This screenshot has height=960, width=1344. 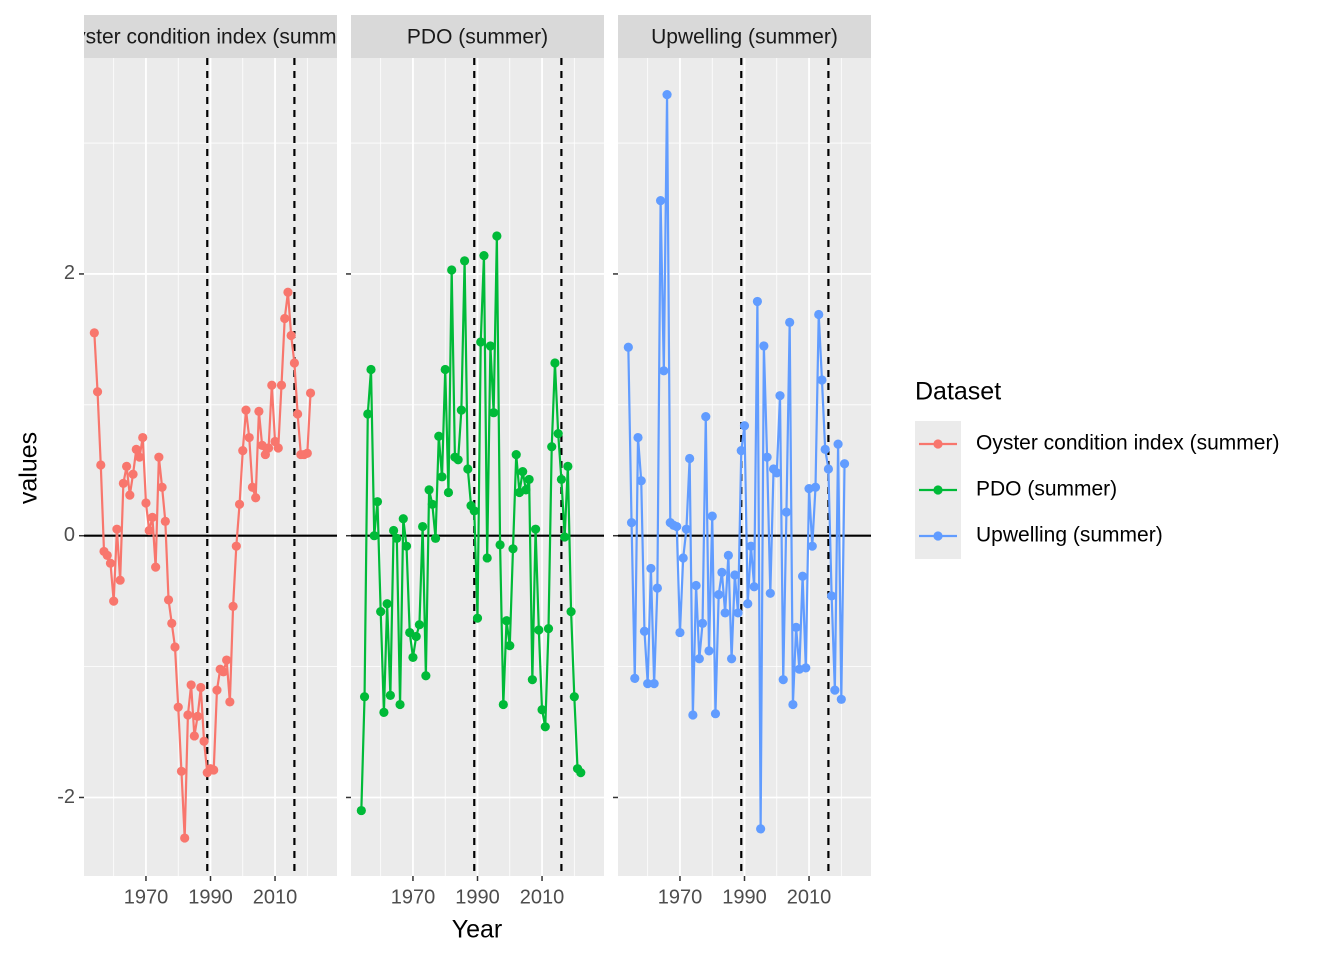 What do you see at coordinates (66, 797) in the screenshot?
I see `y-tick-label: -2` at bounding box center [66, 797].